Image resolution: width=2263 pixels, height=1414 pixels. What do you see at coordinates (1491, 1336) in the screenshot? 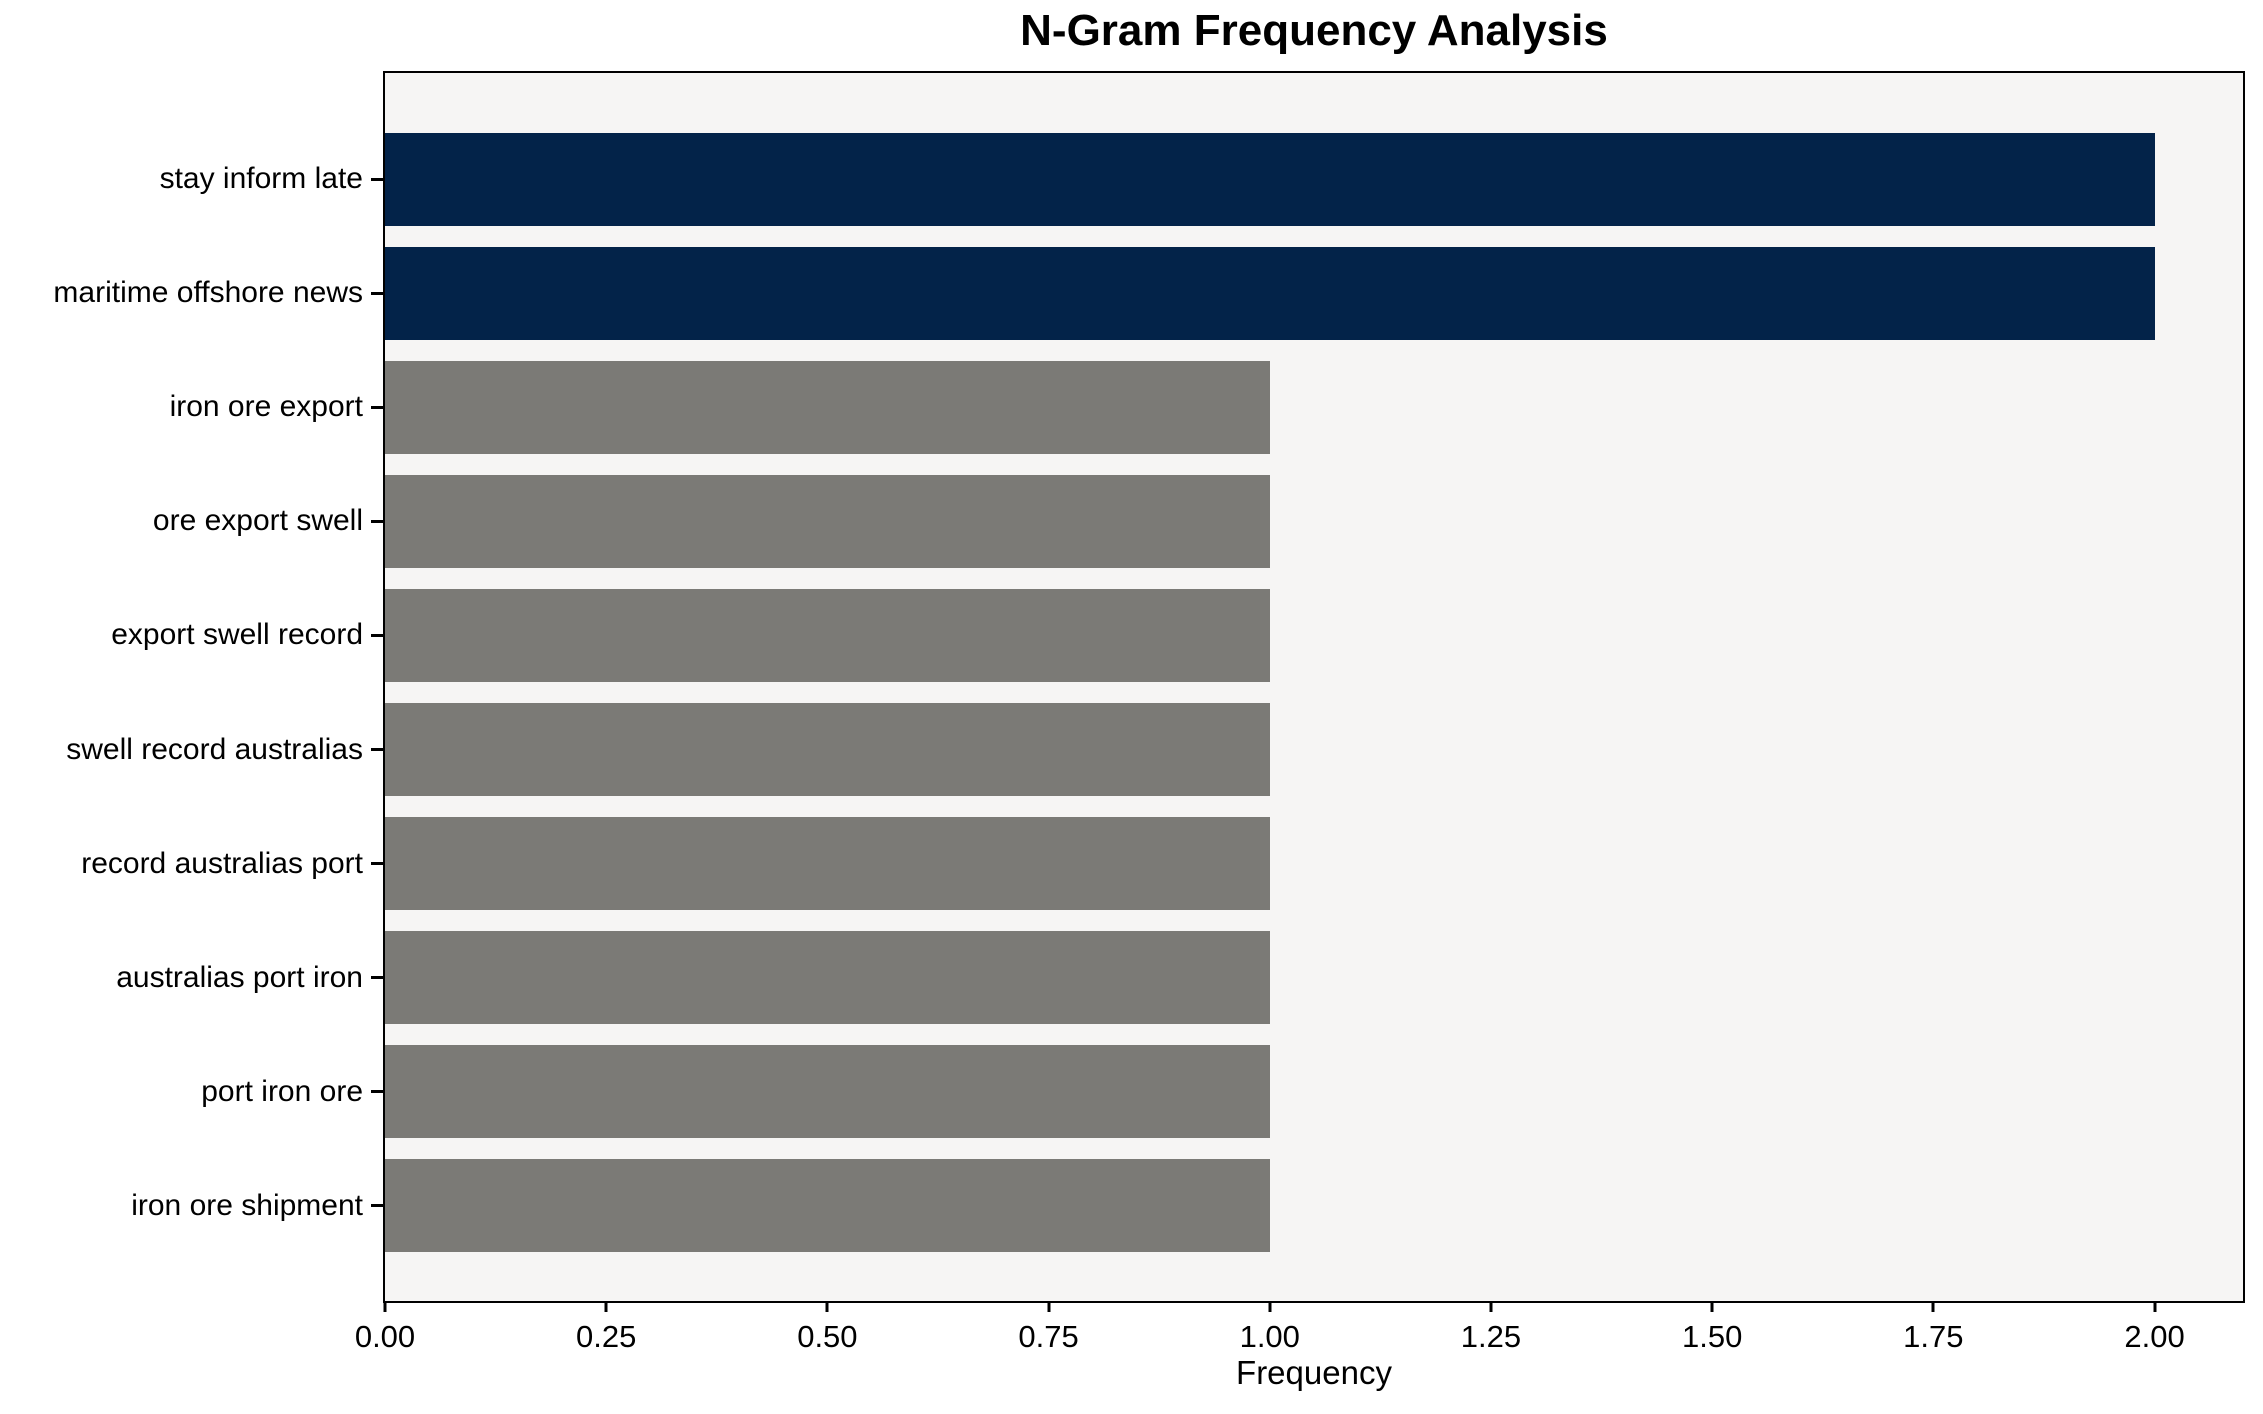
I see `x-tick-label: 1.25` at bounding box center [1491, 1336].